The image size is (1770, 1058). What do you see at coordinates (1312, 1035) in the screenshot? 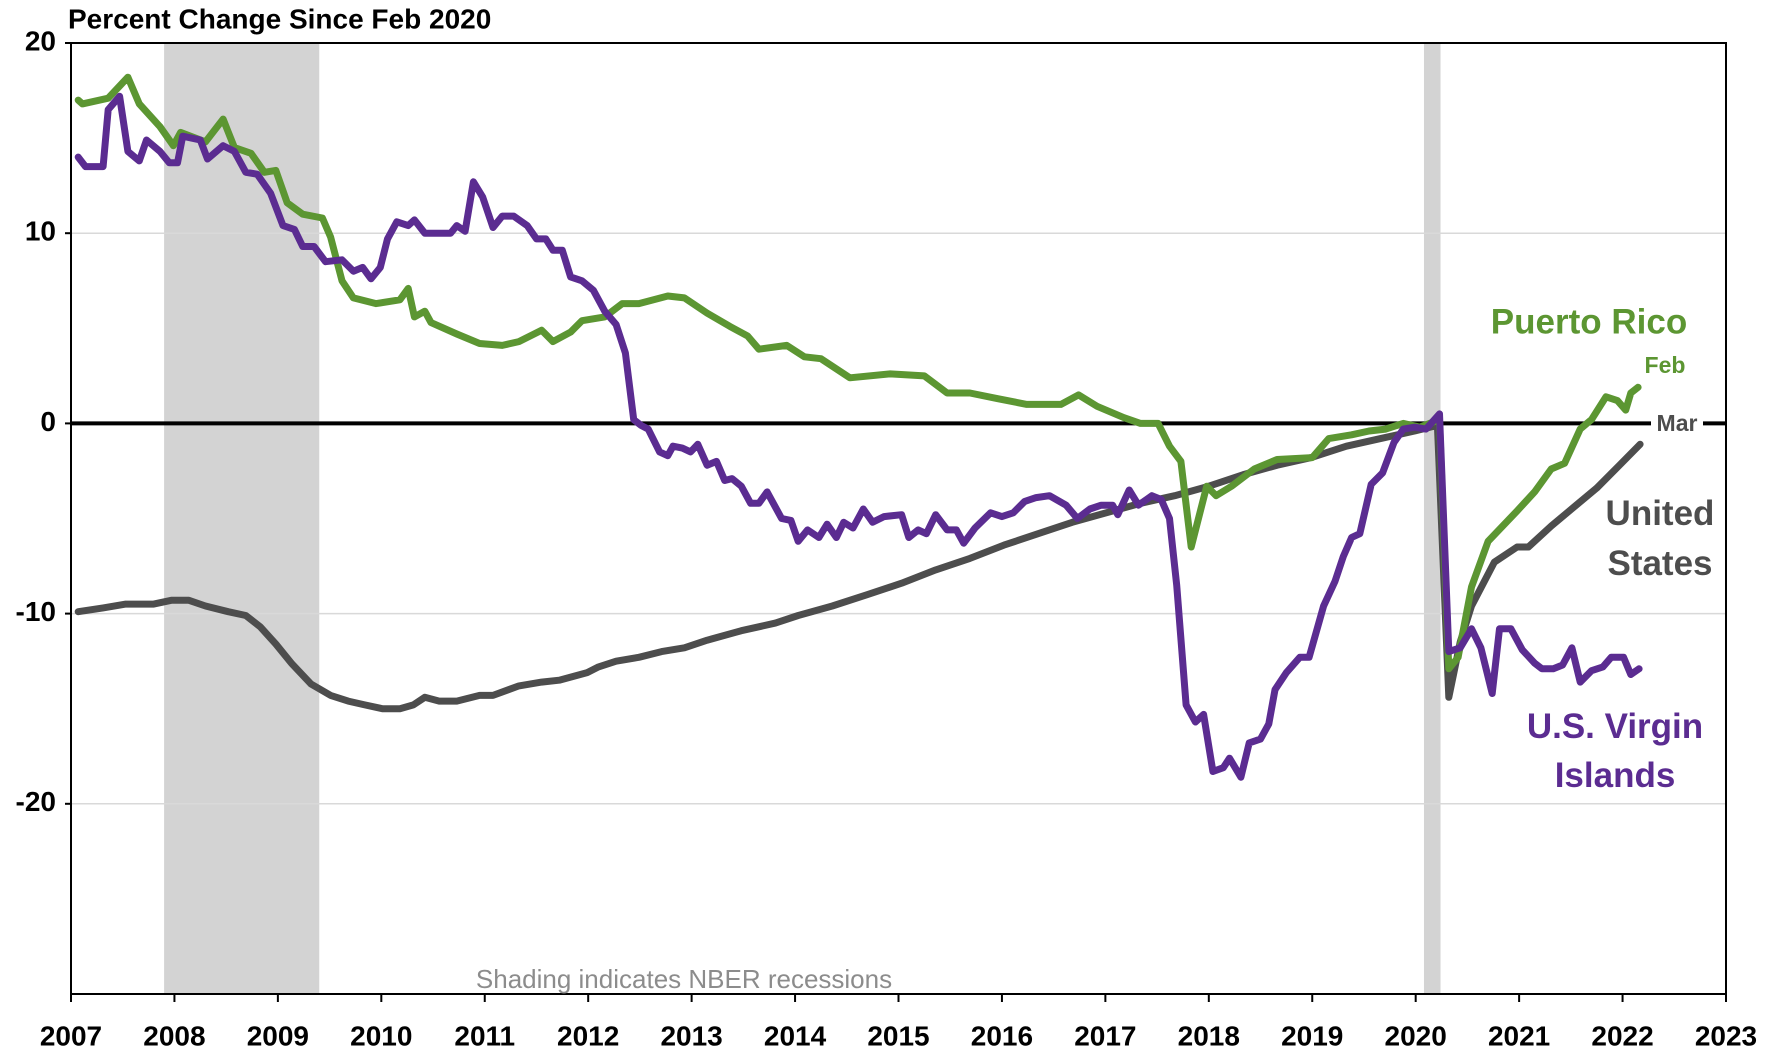
I see `x-tick-label: 2019` at bounding box center [1312, 1035].